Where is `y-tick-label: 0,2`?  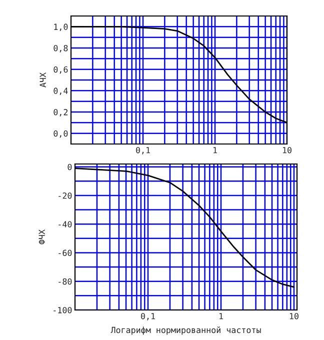 y-tick-label: 0,2 is located at coordinates (61, 112).